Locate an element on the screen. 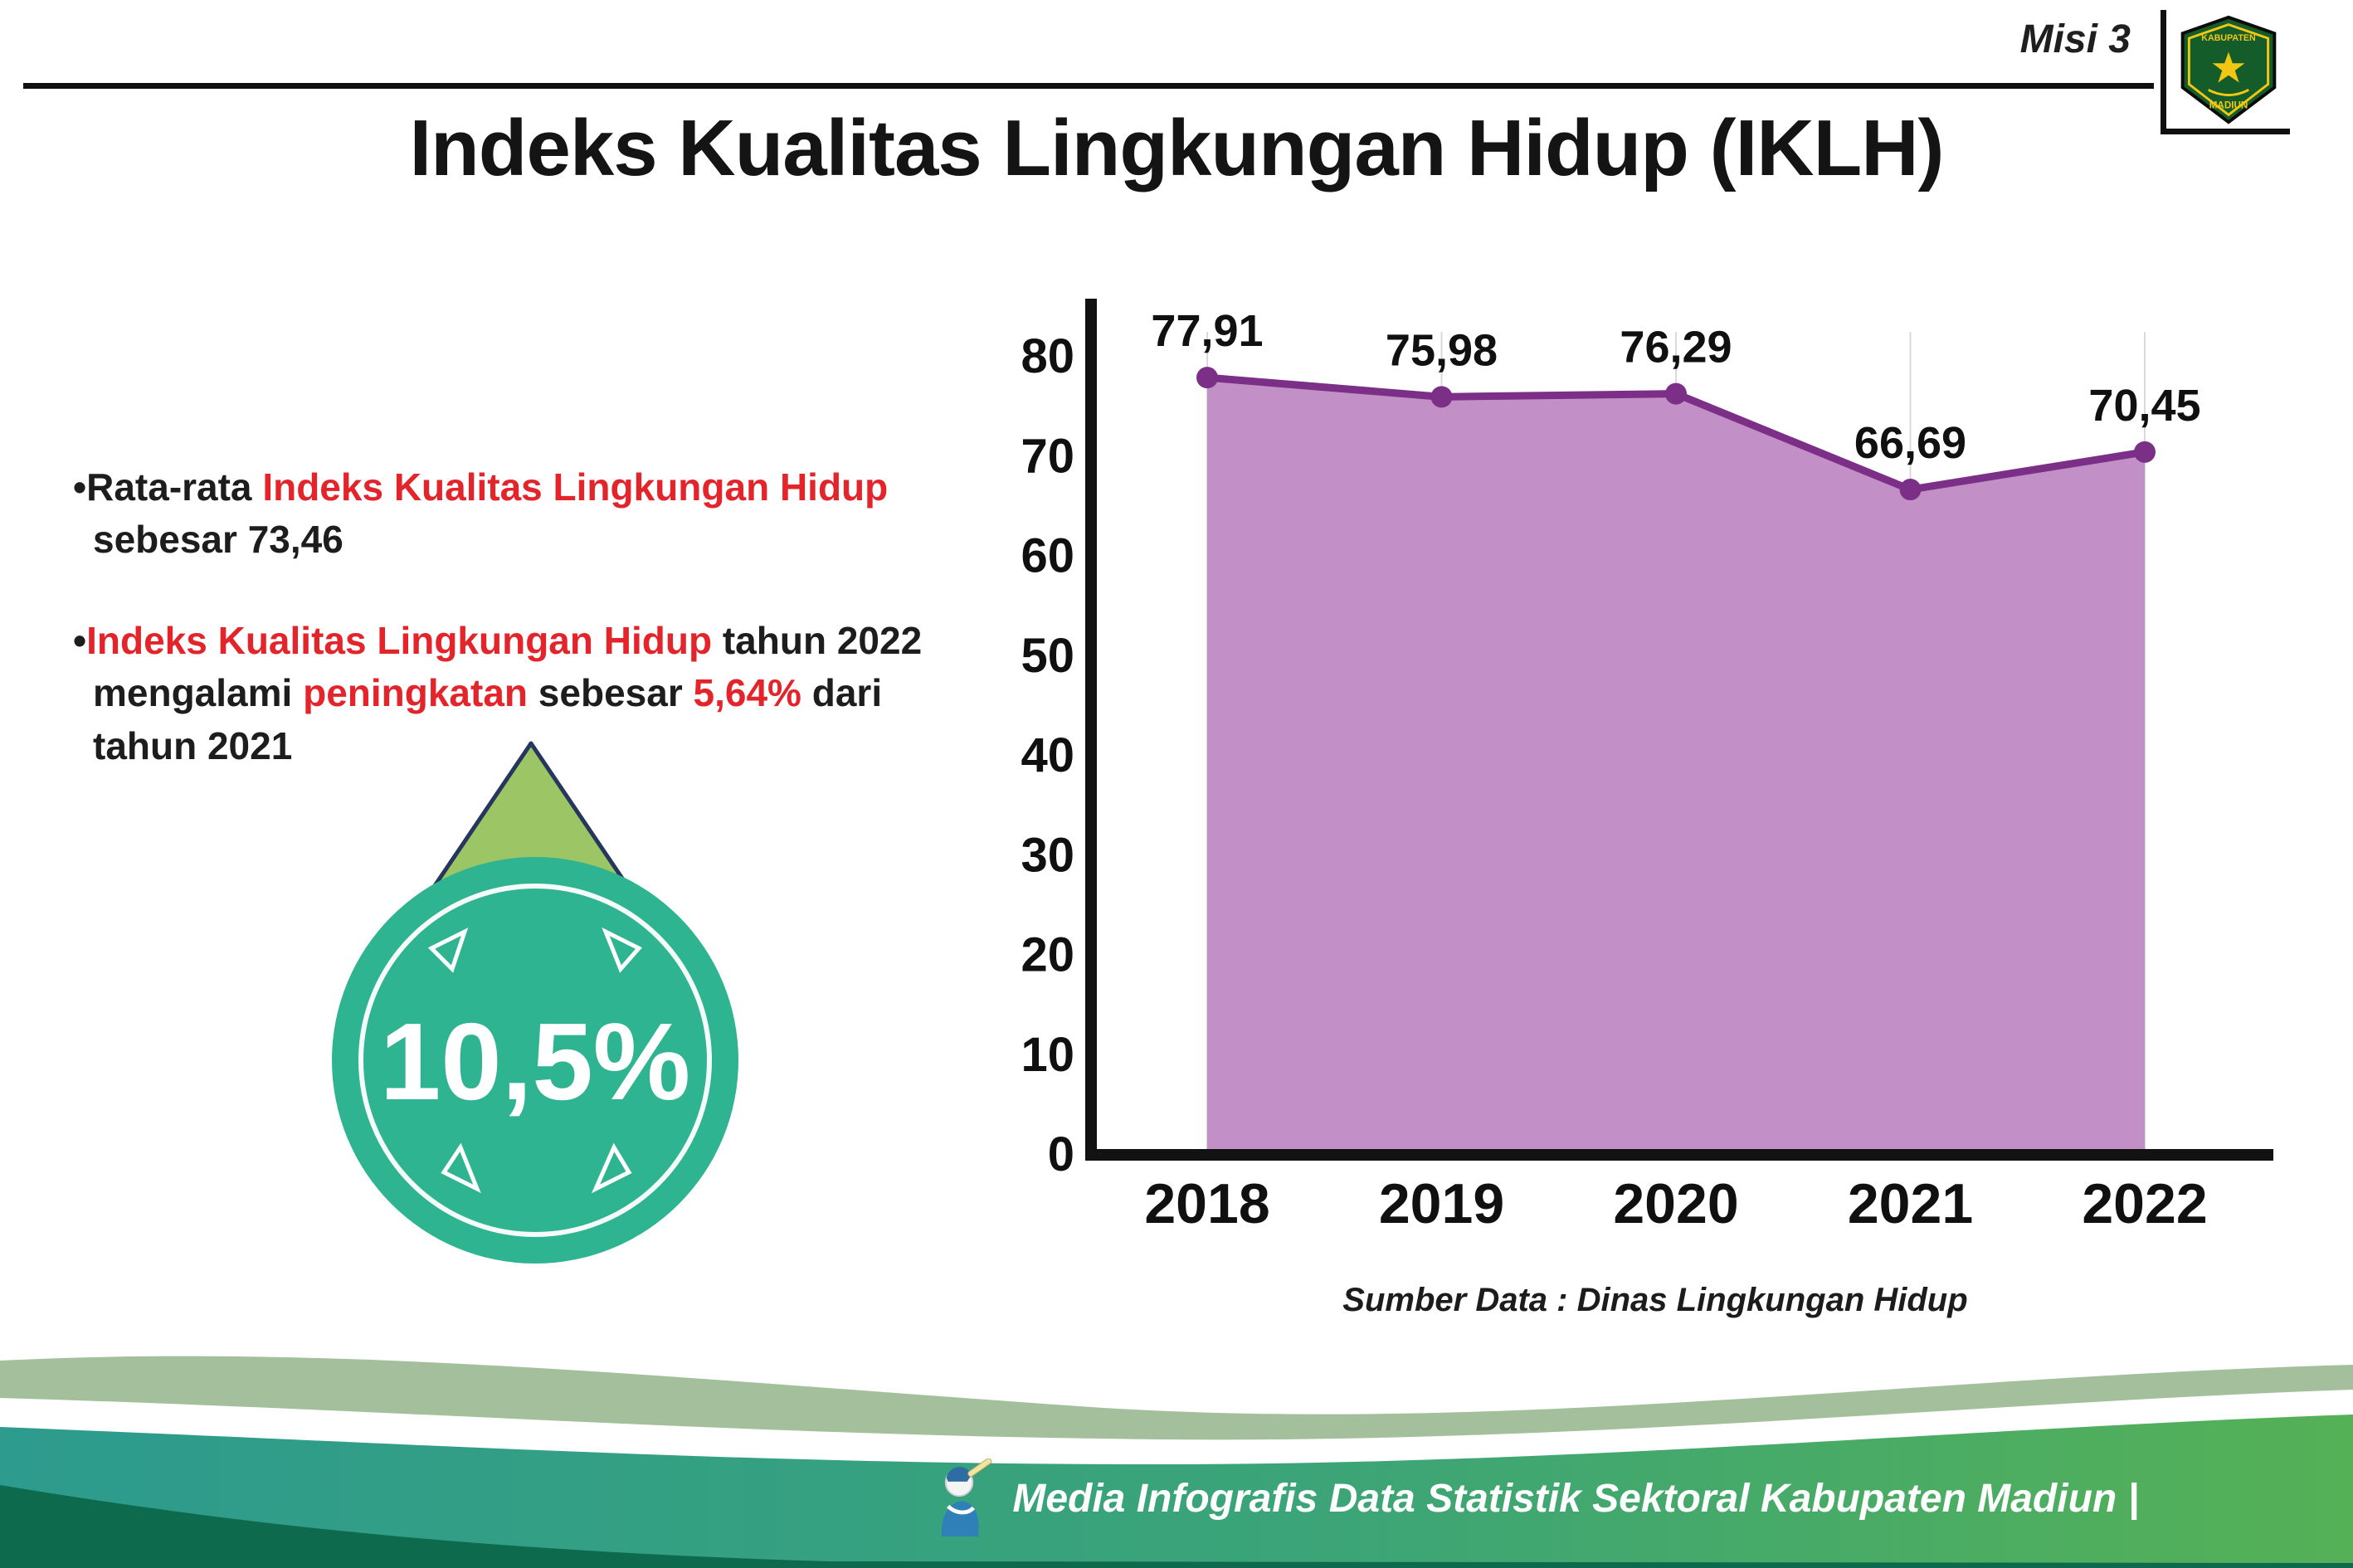  x-tick-label: 2020 is located at coordinates (1675, 1203).